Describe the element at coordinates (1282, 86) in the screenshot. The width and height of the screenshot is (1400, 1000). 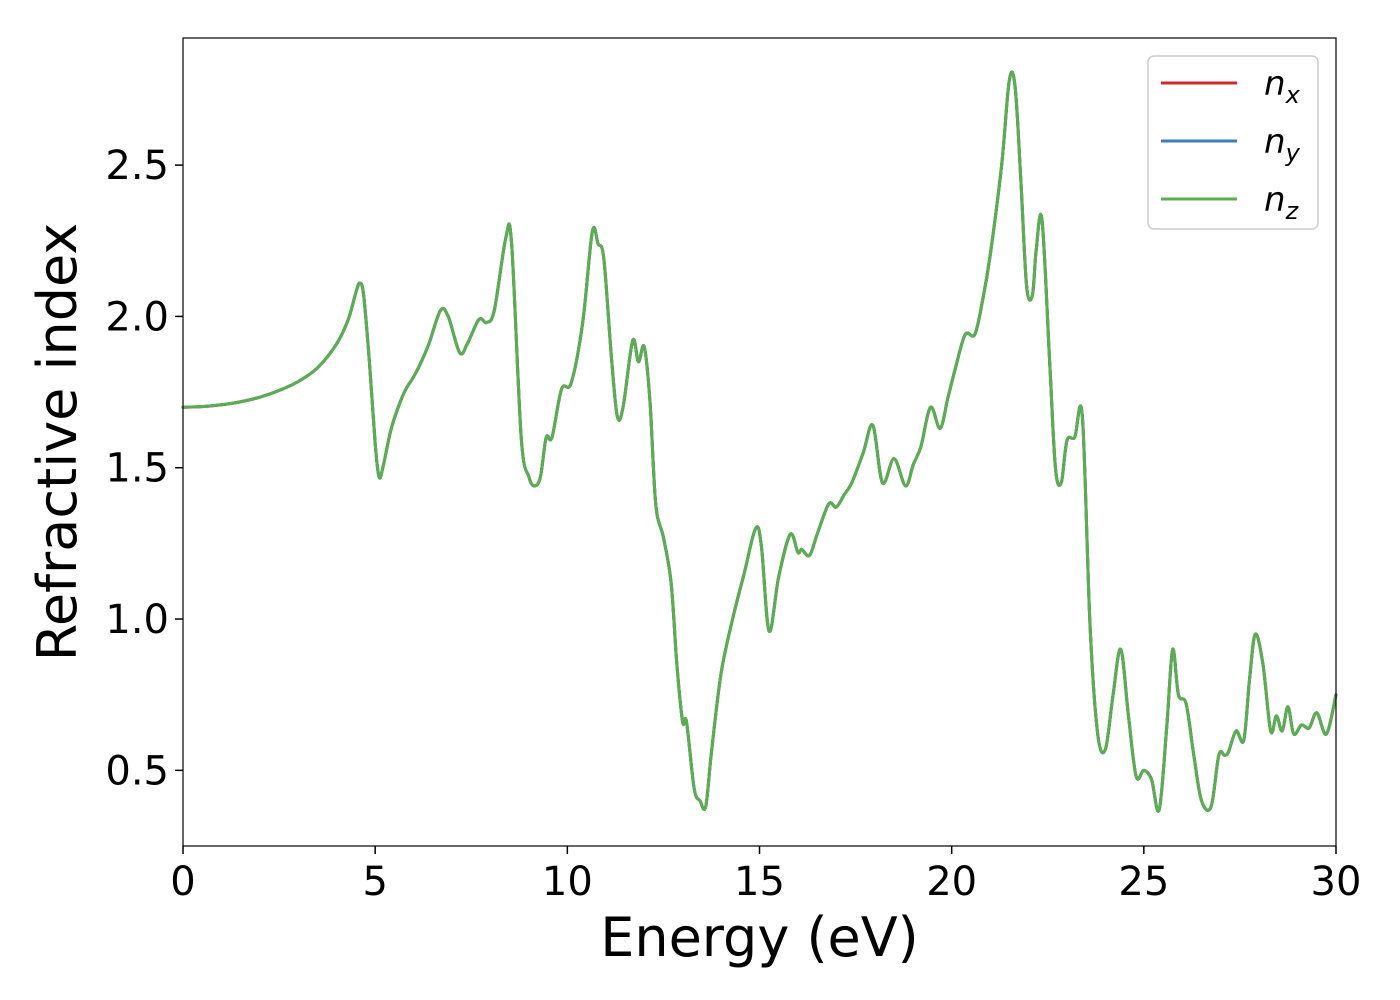
I see `legend-label-nx: nx` at that location.